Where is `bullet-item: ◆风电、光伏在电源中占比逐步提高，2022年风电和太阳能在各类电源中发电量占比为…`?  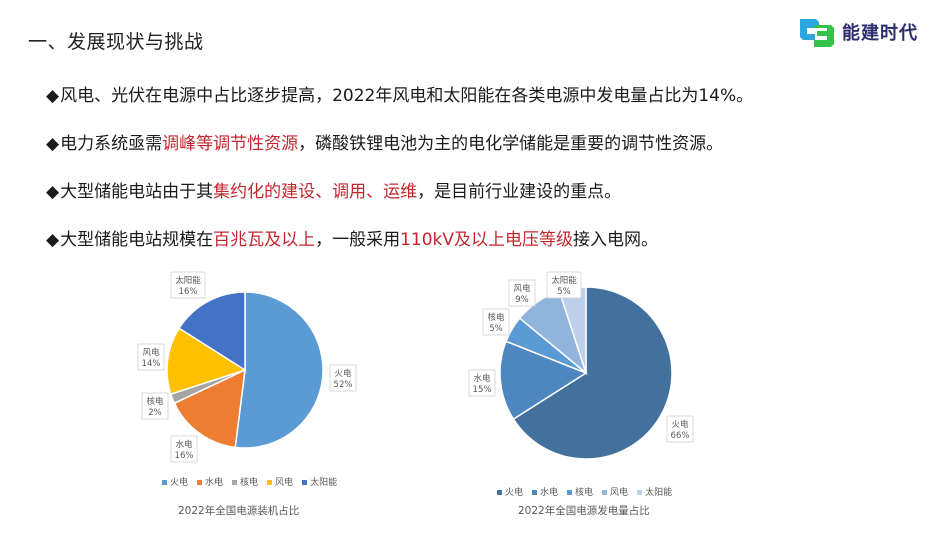 bullet-item: ◆风电、光伏在电源中占比逐步提高，2022年风电和太阳能在各类电源中发电量占比为… is located at coordinates (399, 108).